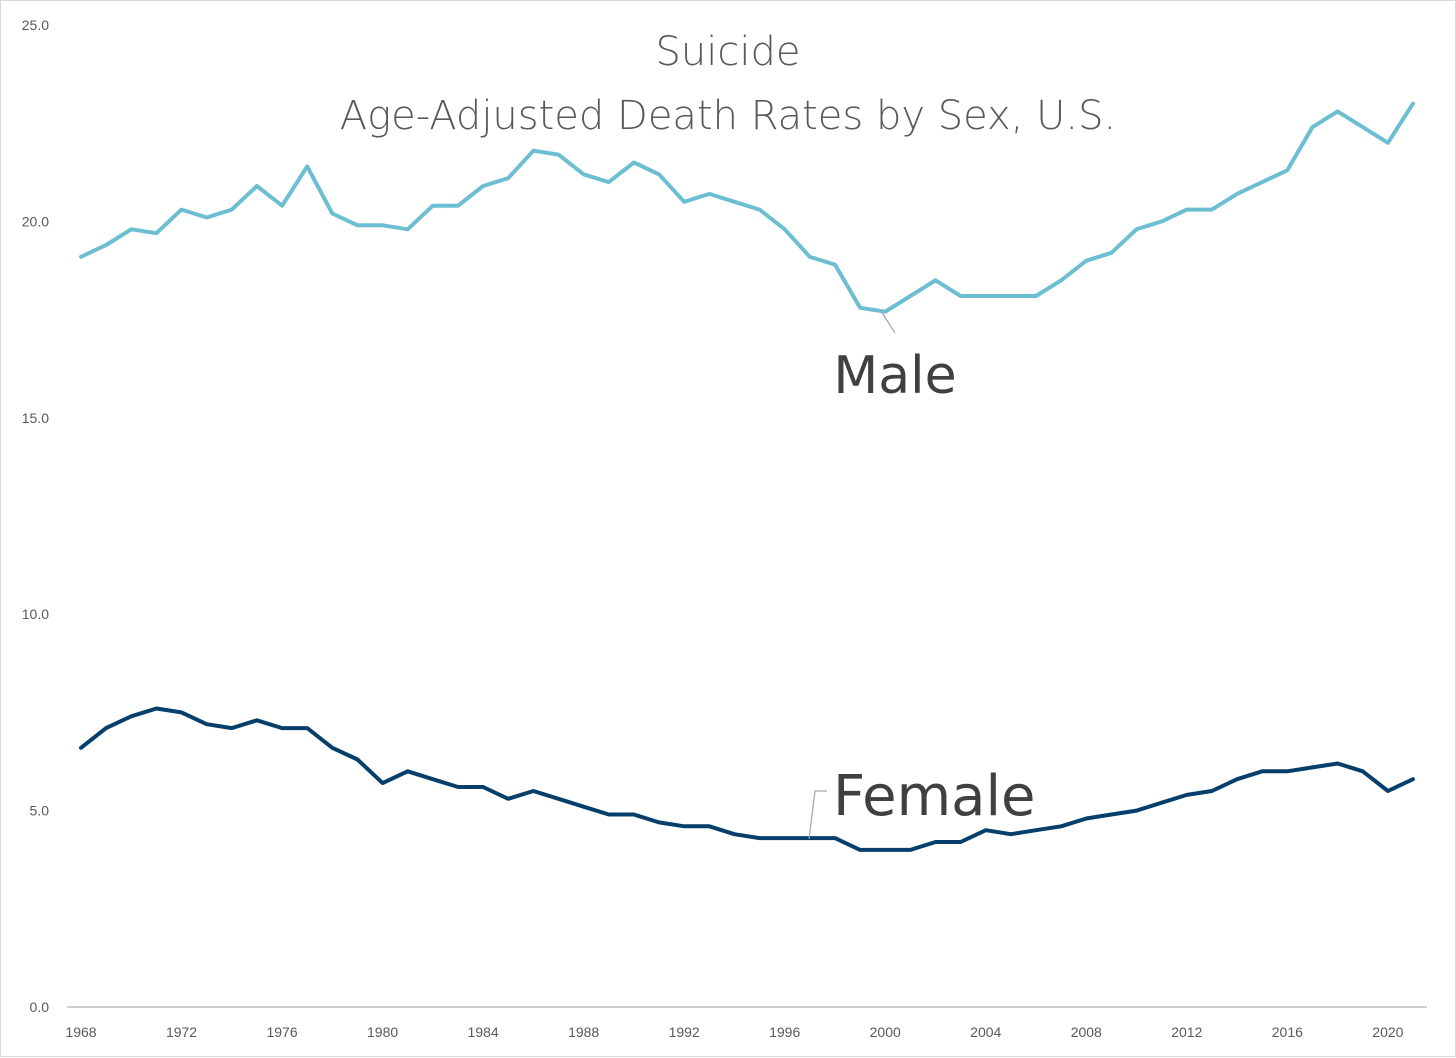 The image size is (1456, 1058). Describe the element at coordinates (40, 1007) in the screenshot. I see `y-tick-label: 0.0` at that location.